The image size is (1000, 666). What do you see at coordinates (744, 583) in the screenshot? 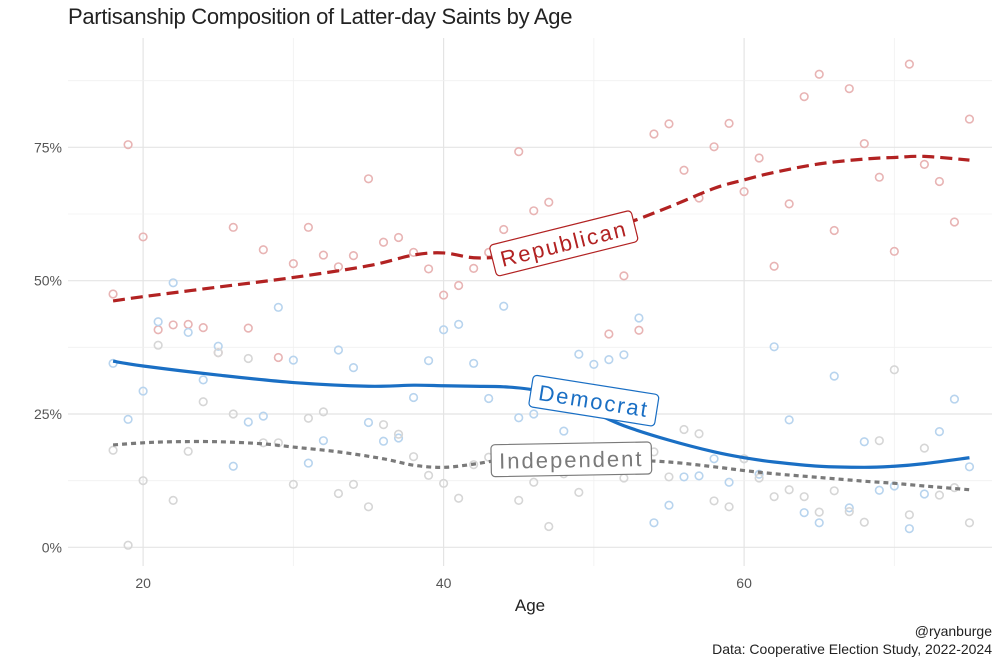
I see `x-tick-label: 60` at bounding box center [744, 583].